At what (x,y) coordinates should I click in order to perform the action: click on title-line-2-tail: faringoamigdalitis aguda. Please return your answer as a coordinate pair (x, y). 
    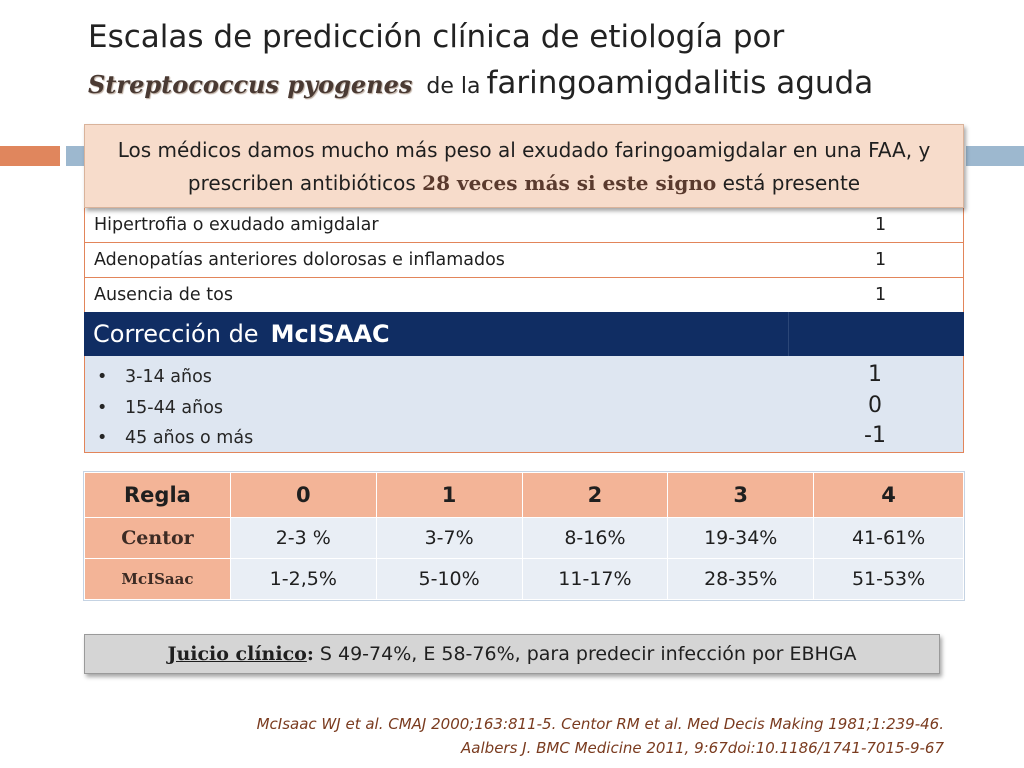
    Looking at the image, I should click on (680, 83).